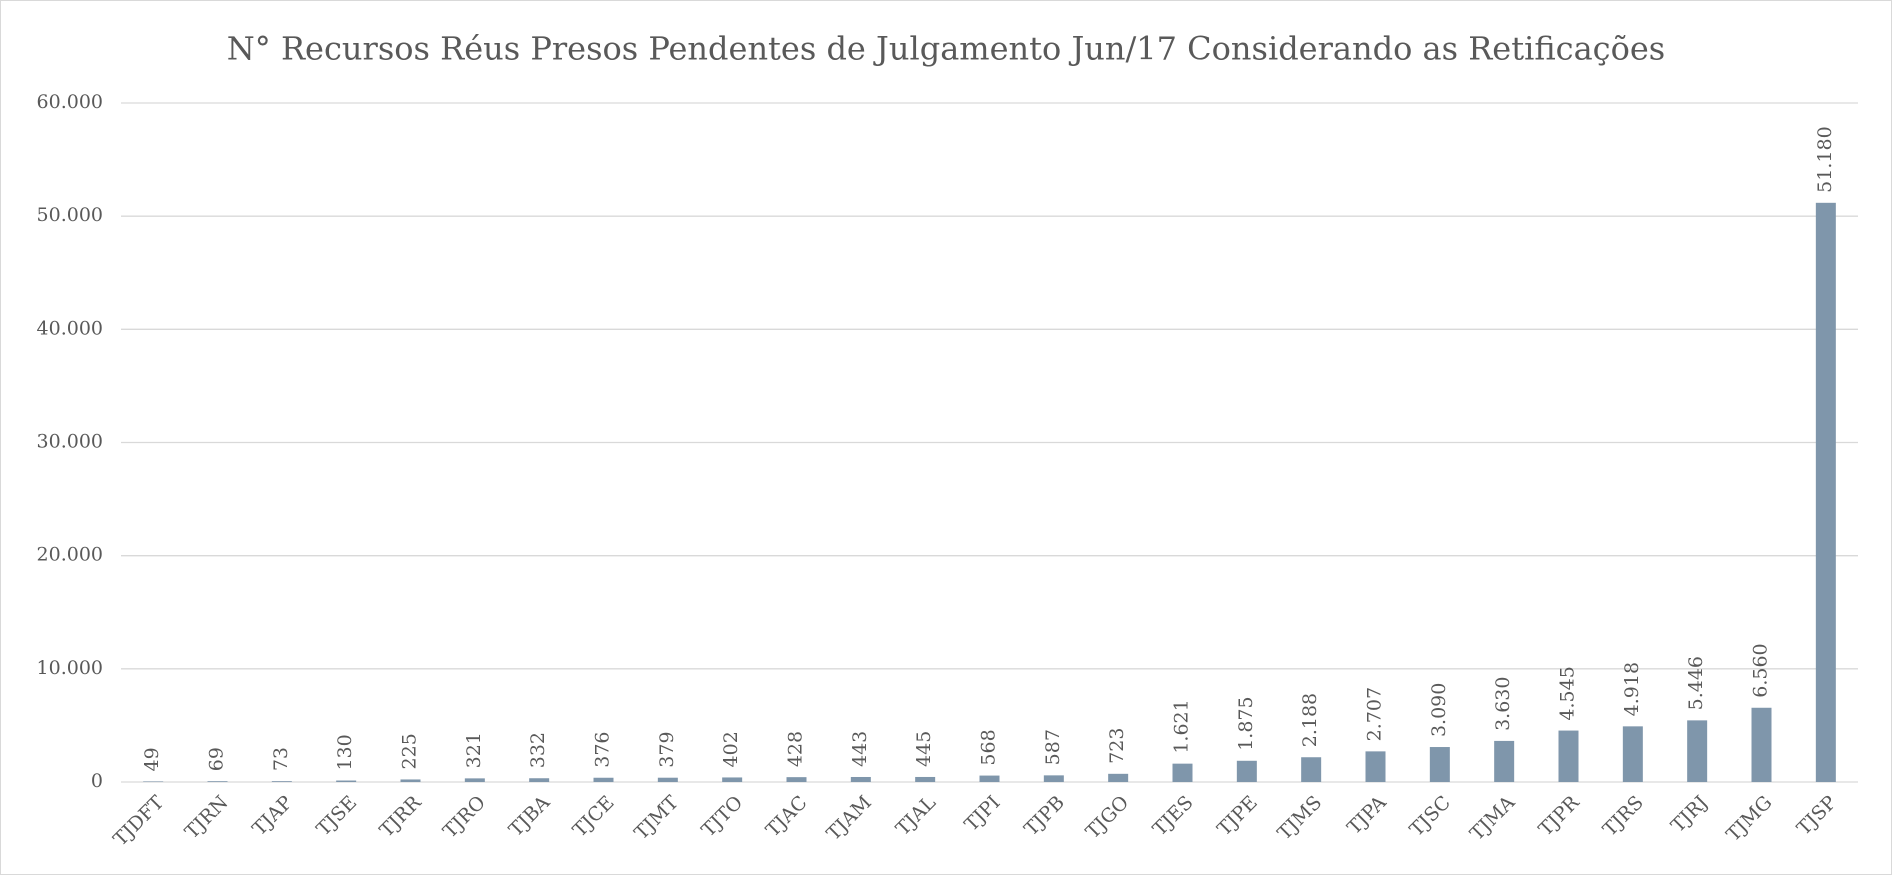 This screenshot has height=875, width=1892. Describe the element at coordinates (667, 749) in the screenshot. I see `data-label: 379` at that location.